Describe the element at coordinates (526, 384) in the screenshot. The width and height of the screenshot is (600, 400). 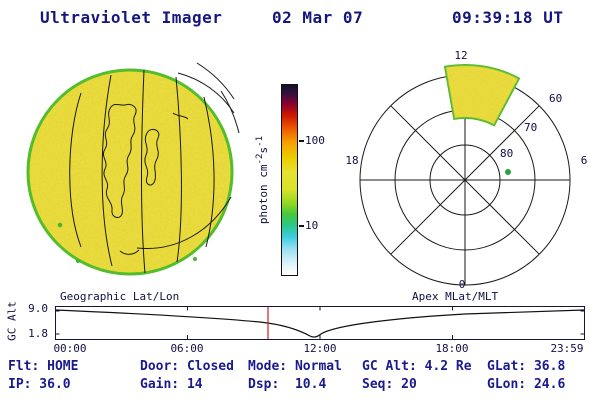
I see `status-glon: GLon: 24.6` at that location.